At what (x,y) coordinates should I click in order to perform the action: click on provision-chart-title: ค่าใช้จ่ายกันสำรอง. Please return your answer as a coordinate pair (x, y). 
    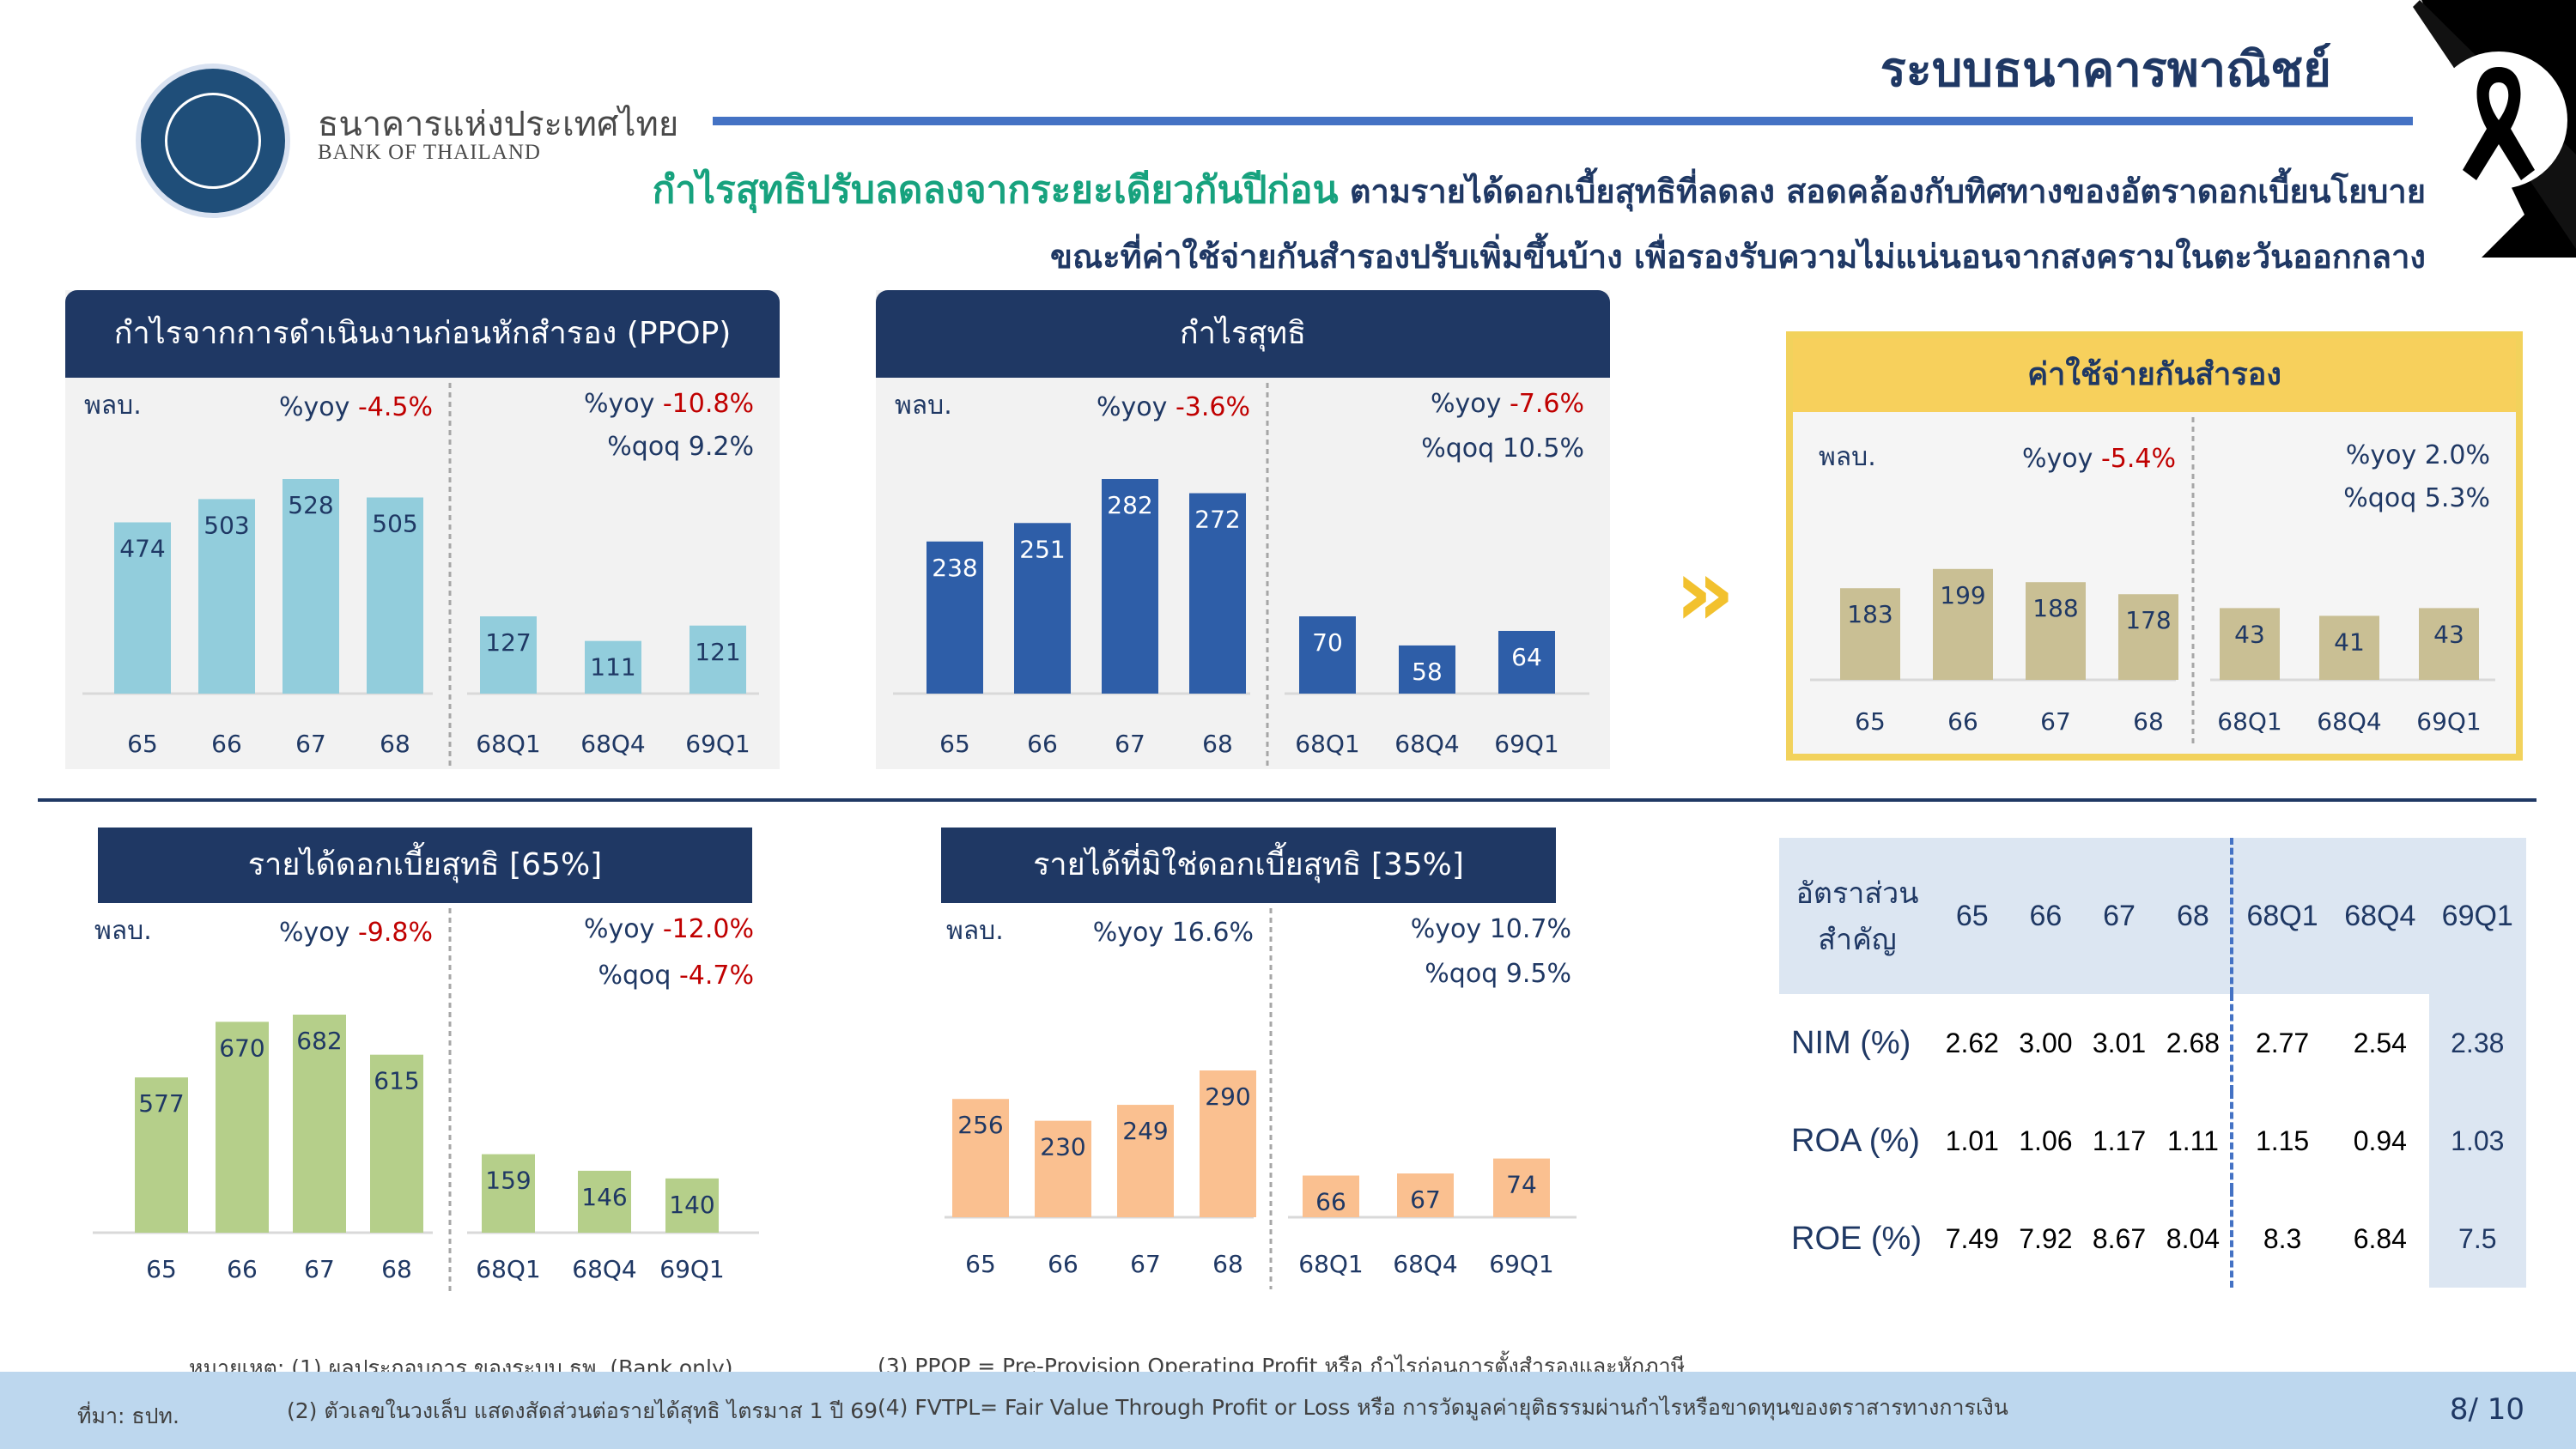
    Looking at the image, I should click on (2155, 375).